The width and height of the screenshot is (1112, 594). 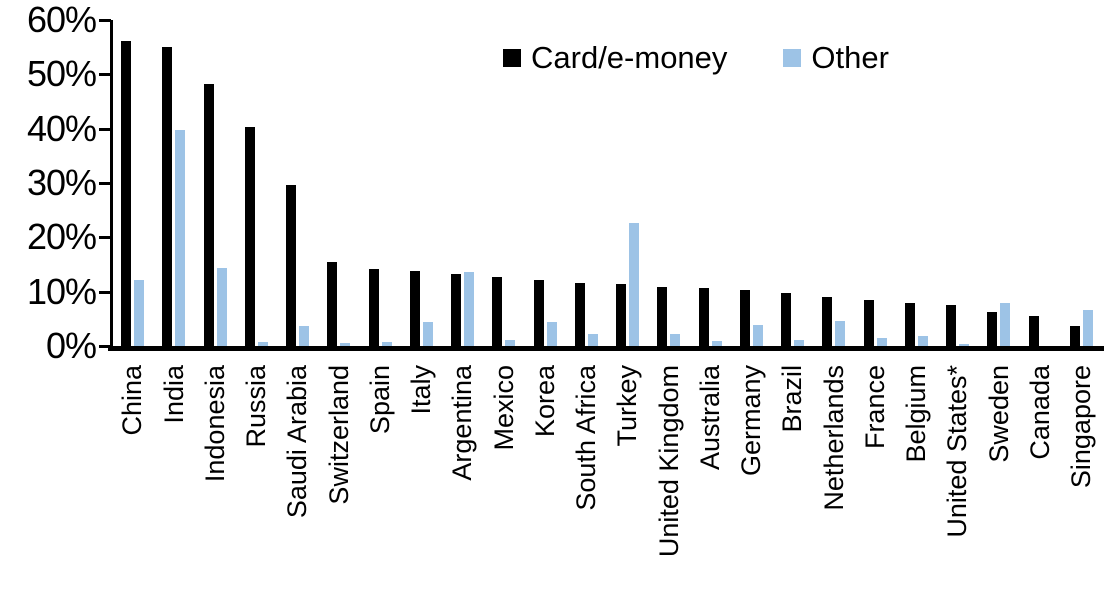 What do you see at coordinates (462, 183) in the screenshot?
I see `bar-group-argentina` at bounding box center [462, 183].